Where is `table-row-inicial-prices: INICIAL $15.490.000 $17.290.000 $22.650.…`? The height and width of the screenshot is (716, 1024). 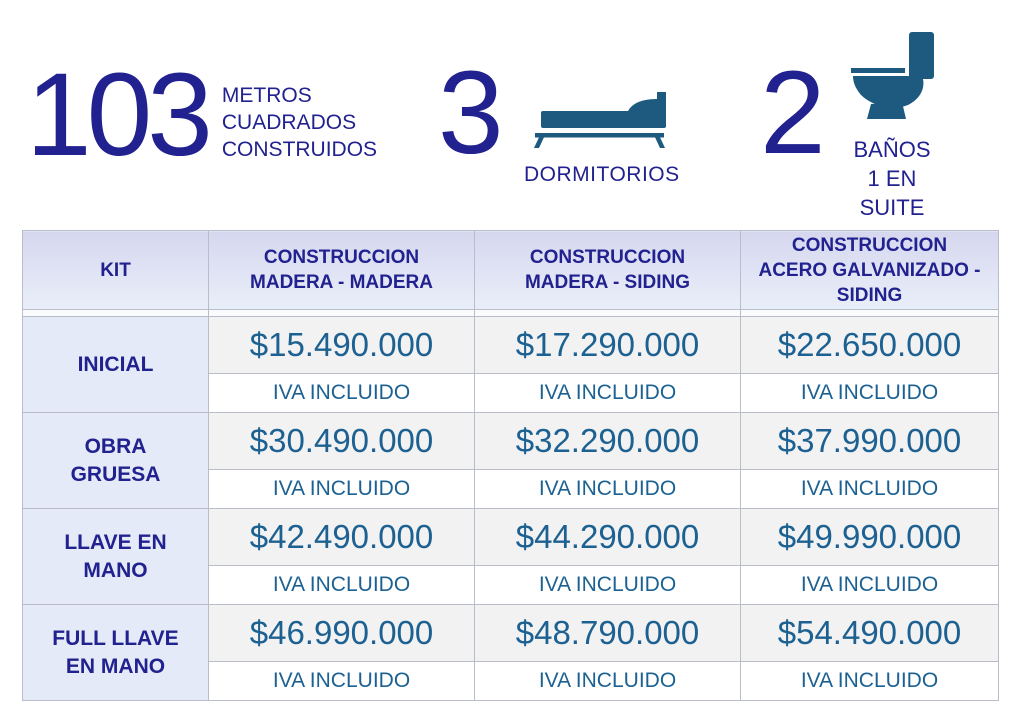
table-row-inicial-prices: INICIAL $15.490.000 $17.290.000 $22.650.… is located at coordinates (510, 364).